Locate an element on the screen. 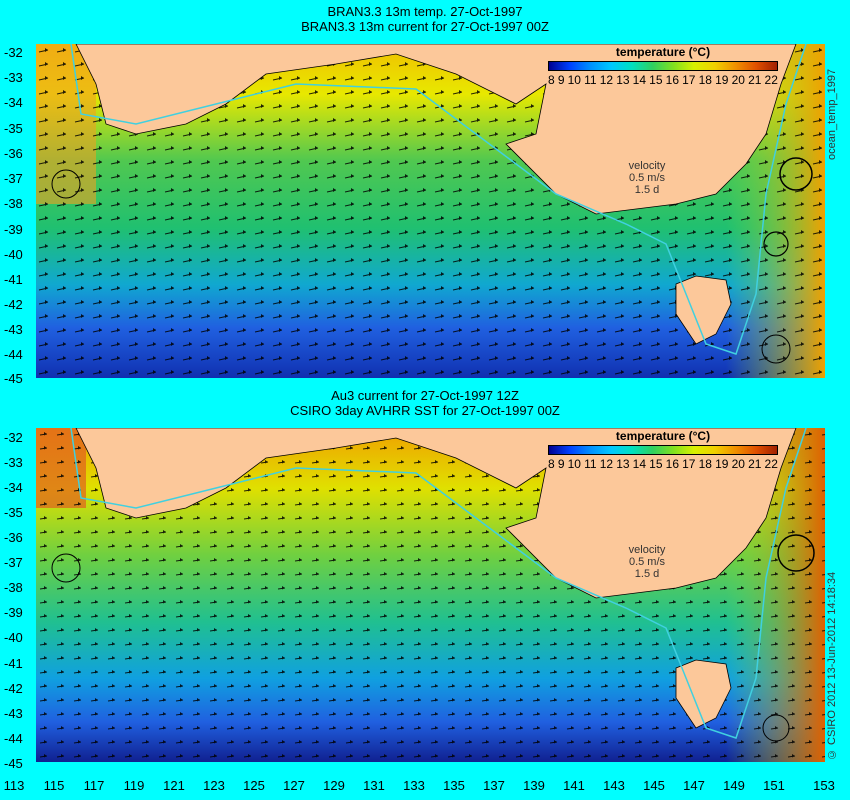  top-velocity-legend: velocity 0.5 m/s 1.5 d is located at coordinates (647, 178).